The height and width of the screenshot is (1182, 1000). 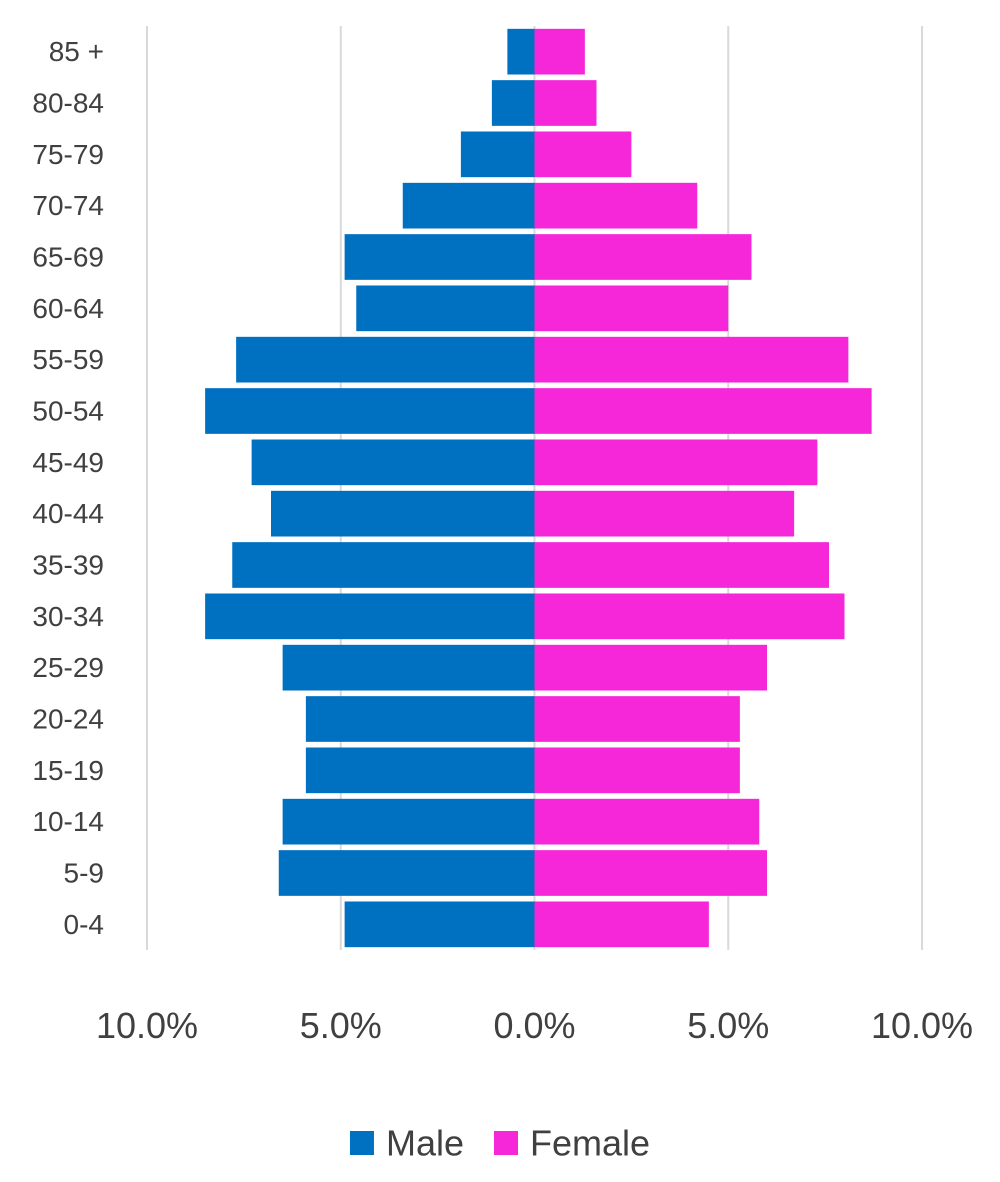 I want to click on category-label: 80-84, so click(x=68, y=103).